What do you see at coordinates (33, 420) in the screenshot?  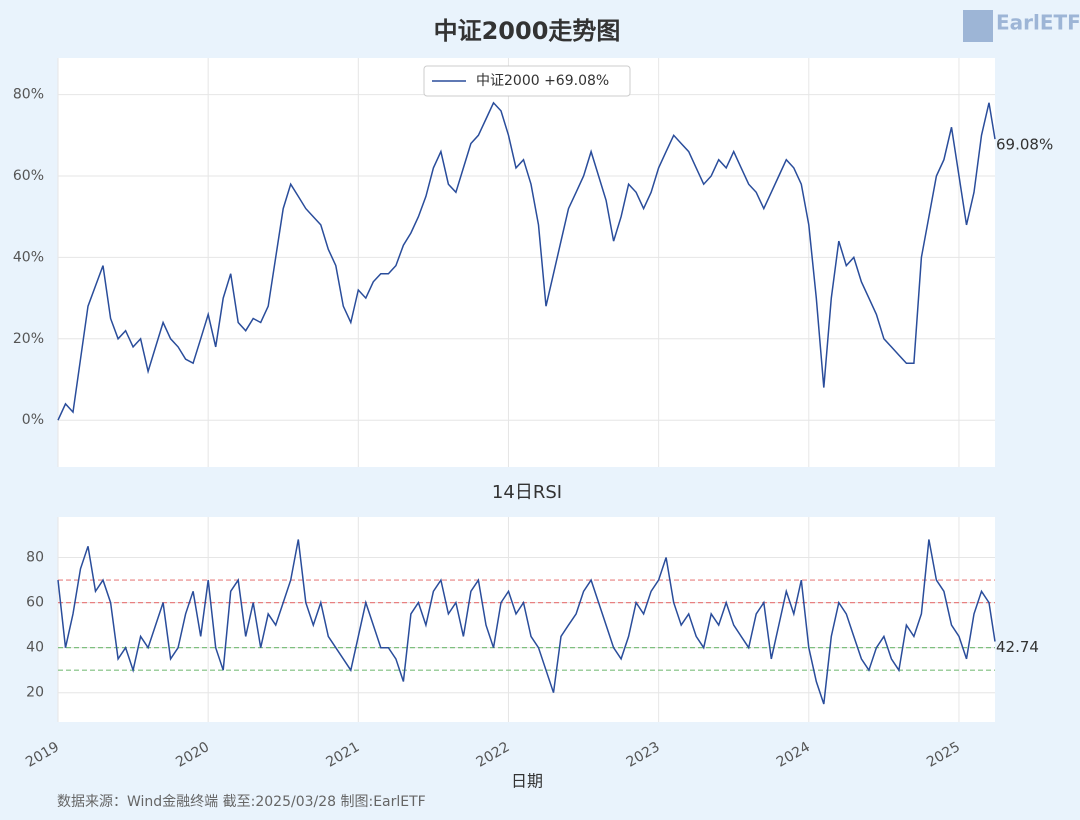 I see `y-tick-label: 0%` at bounding box center [33, 420].